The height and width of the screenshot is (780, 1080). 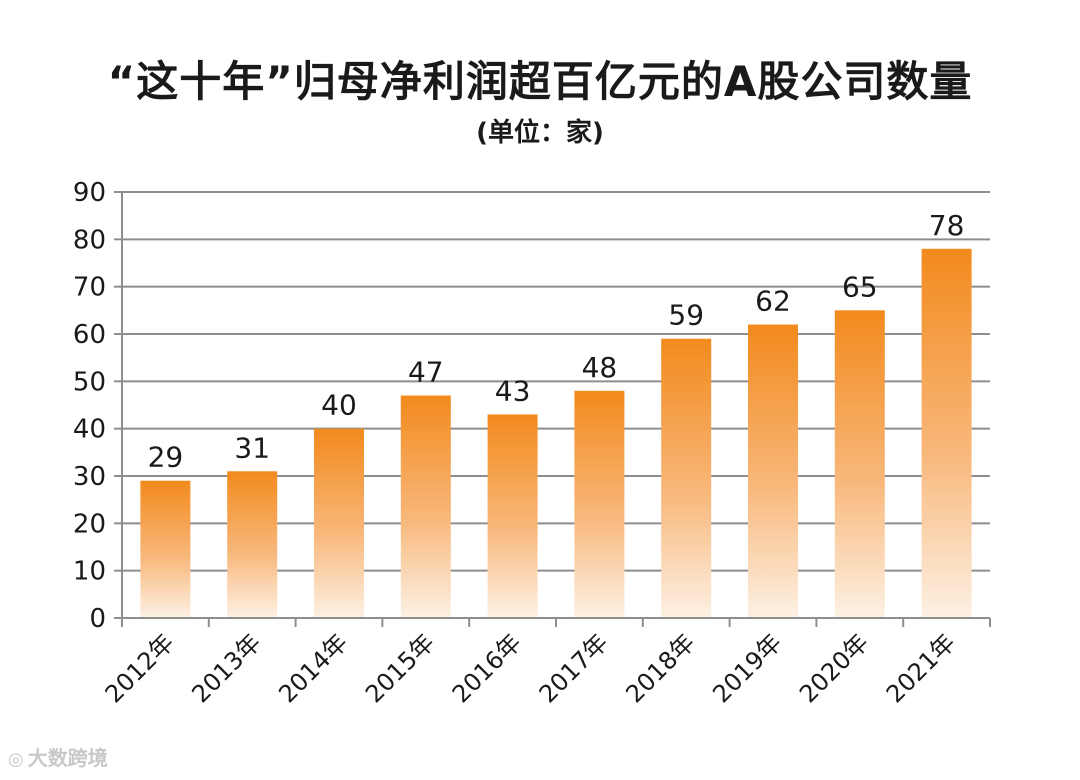 I want to click on y-tick-label: 70, so click(x=89, y=288).